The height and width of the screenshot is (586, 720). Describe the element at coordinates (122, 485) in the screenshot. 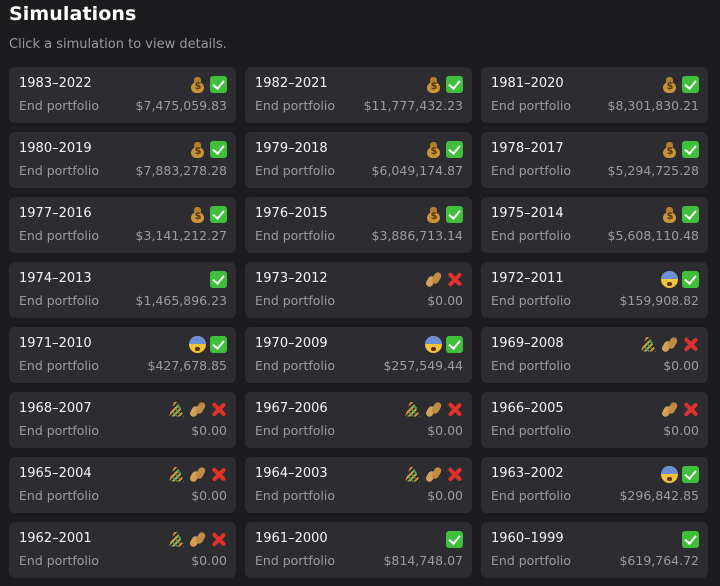

I see `simulation-card: 1965–2004 End portfolio $0.00` at that location.